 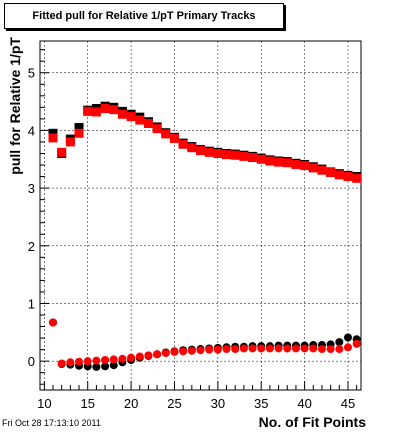 What do you see at coordinates (31, 246) in the screenshot?
I see `y-tick-label: 2` at bounding box center [31, 246].